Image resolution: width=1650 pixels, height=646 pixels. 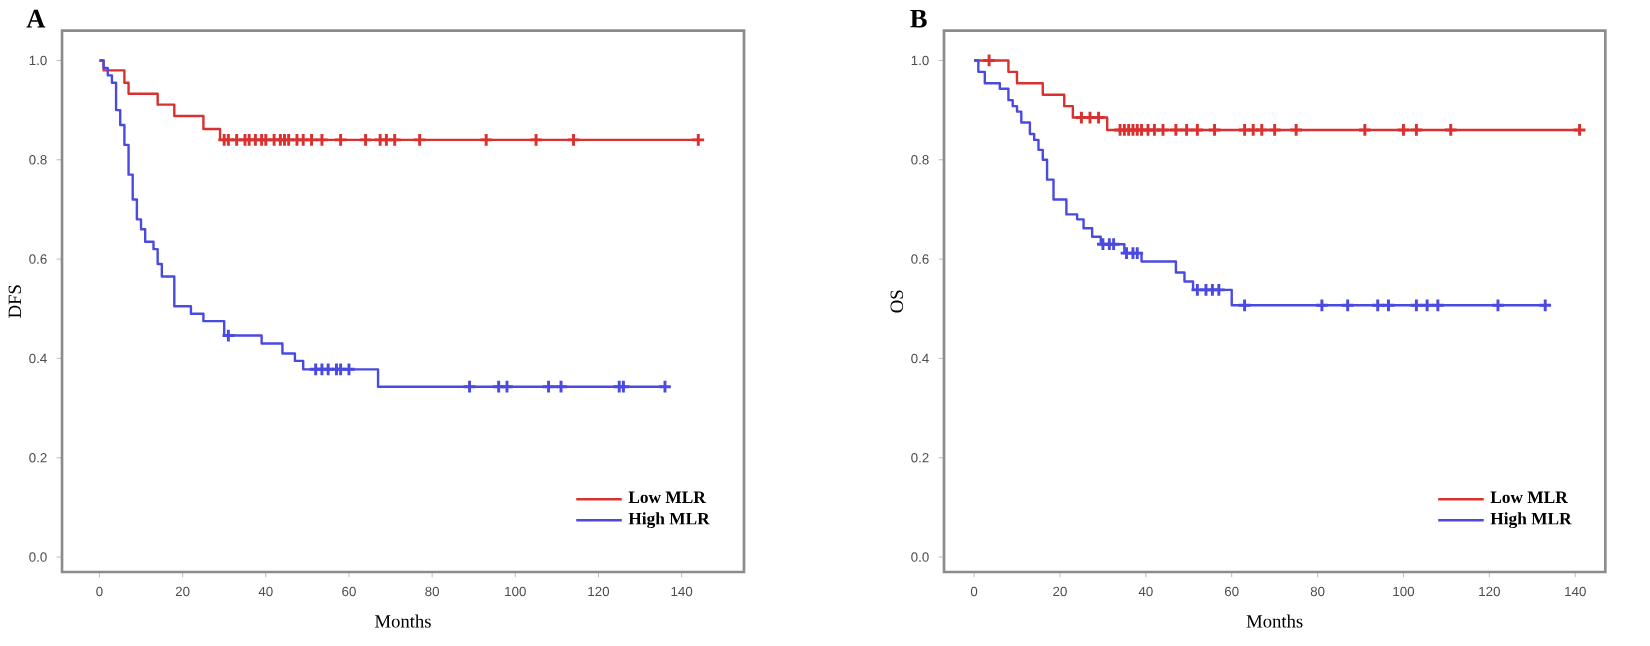 I want to click on y-axis-title: DFS, so click(x=15, y=301).